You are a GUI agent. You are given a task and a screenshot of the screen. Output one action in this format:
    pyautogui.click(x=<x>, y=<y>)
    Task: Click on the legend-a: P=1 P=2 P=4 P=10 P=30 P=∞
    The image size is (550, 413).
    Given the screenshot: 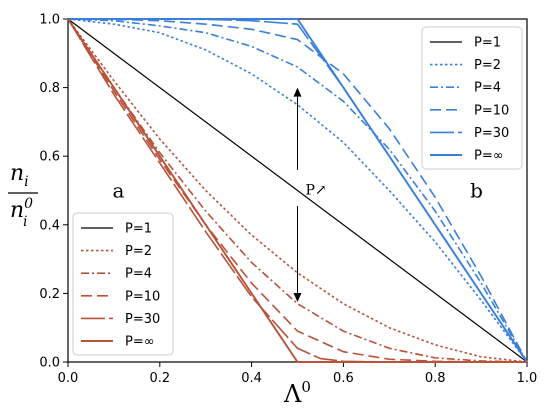 What is the action you would take?
    pyautogui.click(x=123, y=284)
    